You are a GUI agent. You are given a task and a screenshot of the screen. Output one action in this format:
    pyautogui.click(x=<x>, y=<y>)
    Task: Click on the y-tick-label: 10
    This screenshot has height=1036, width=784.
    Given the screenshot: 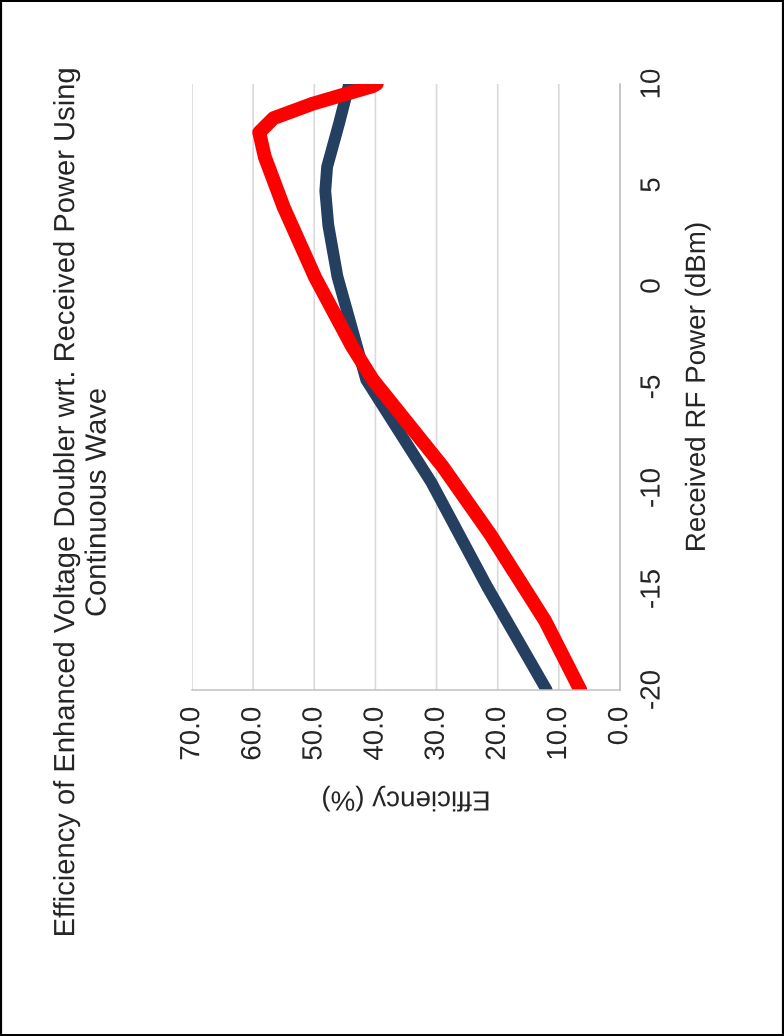 What is the action you would take?
    pyautogui.click(x=650, y=83)
    